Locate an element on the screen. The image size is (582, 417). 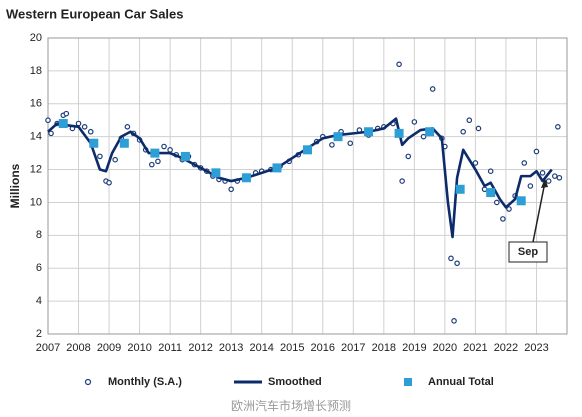
y-tick-label: 18 is located at coordinates (36, 71).